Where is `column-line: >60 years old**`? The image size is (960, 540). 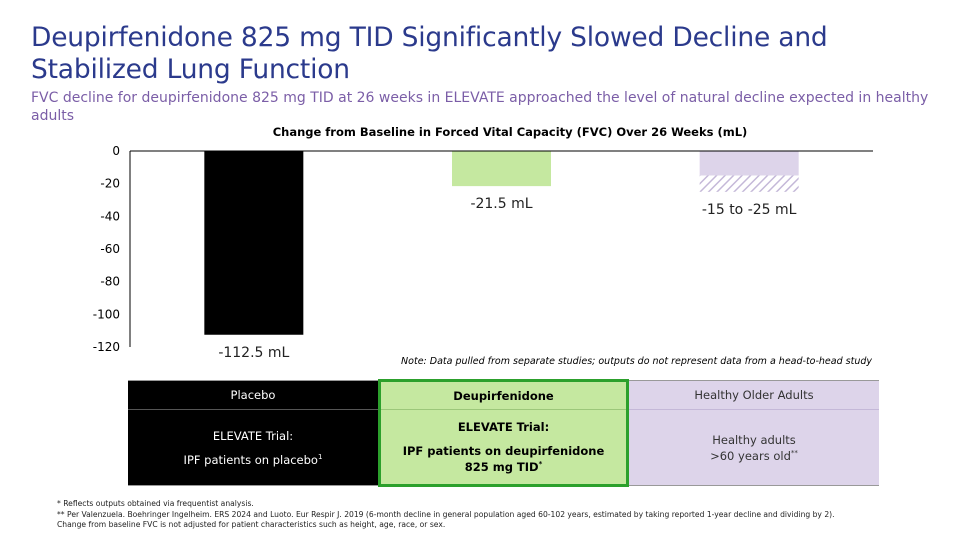
column-line: >60 years old** is located at coordinates (754, 455).